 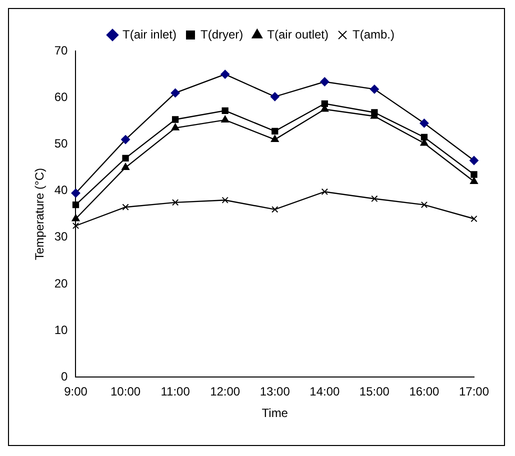 What do you see at coordinates (149, 34) in the screenshot?
I see `legend-label: T(air inlet)` at bounding box center [149, 34].